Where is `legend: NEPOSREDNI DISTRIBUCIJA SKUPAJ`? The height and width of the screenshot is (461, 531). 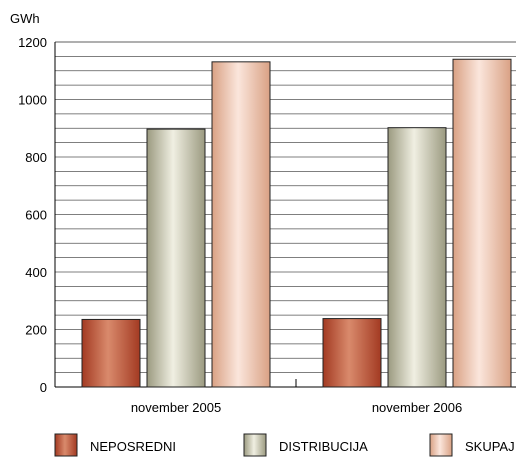
legend: NEPOSREDNI DISTRIBUCIJA SKUPAJ is located at coordinates (284, 445).